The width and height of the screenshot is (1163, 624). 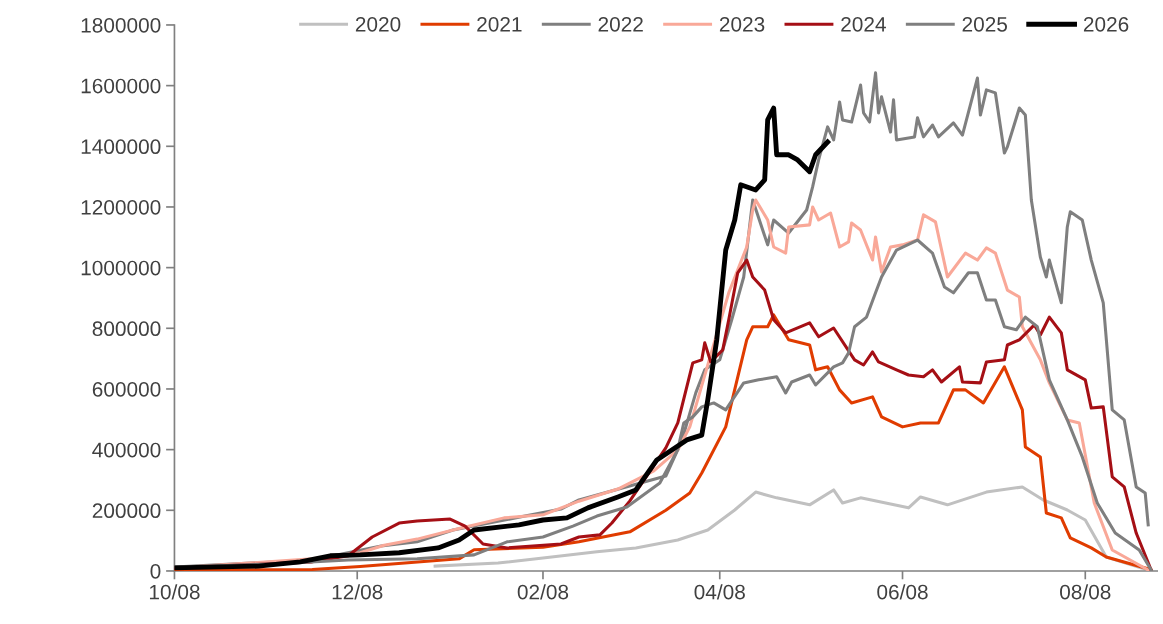 What do you see at coordinates (719, 592) in the screenshot?
I see `x-tick-label: 04/08` at bounding box center [719, 592].